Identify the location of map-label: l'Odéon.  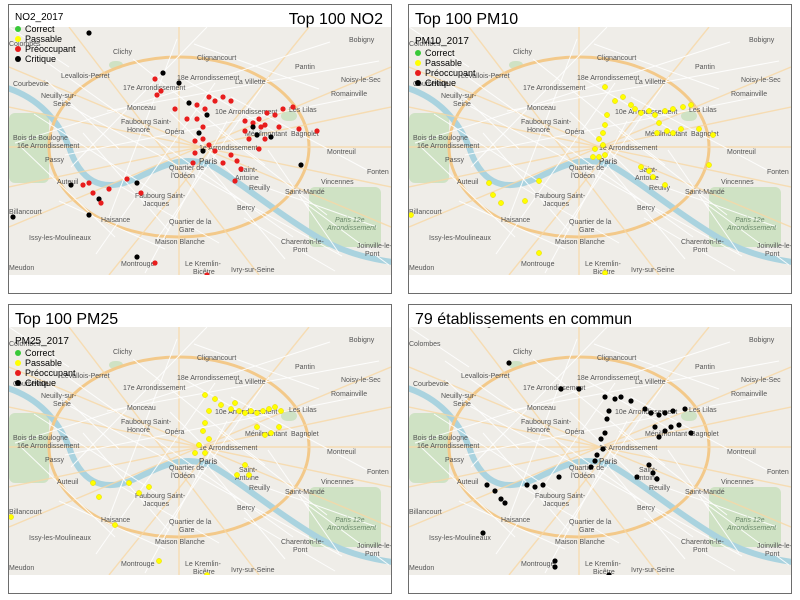
(583, 476).